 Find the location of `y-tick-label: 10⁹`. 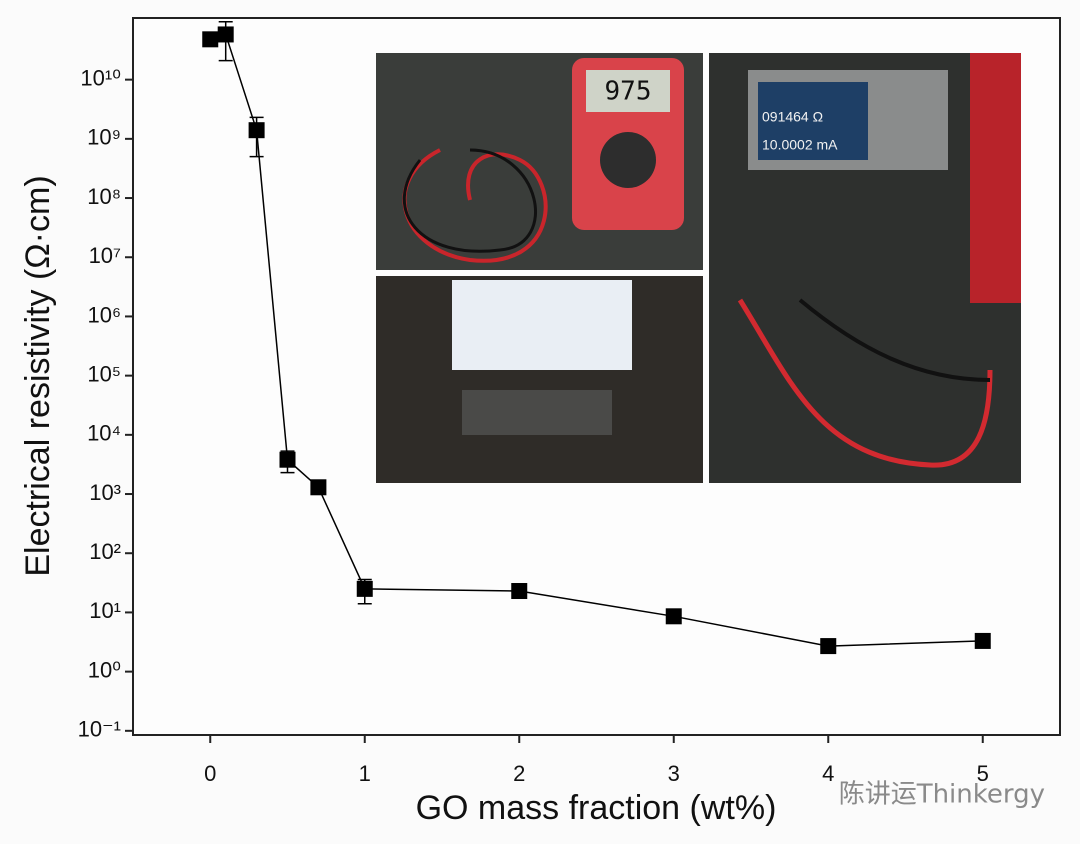

y-tick-label: 10⁹ is located at coordinates (104, 137).